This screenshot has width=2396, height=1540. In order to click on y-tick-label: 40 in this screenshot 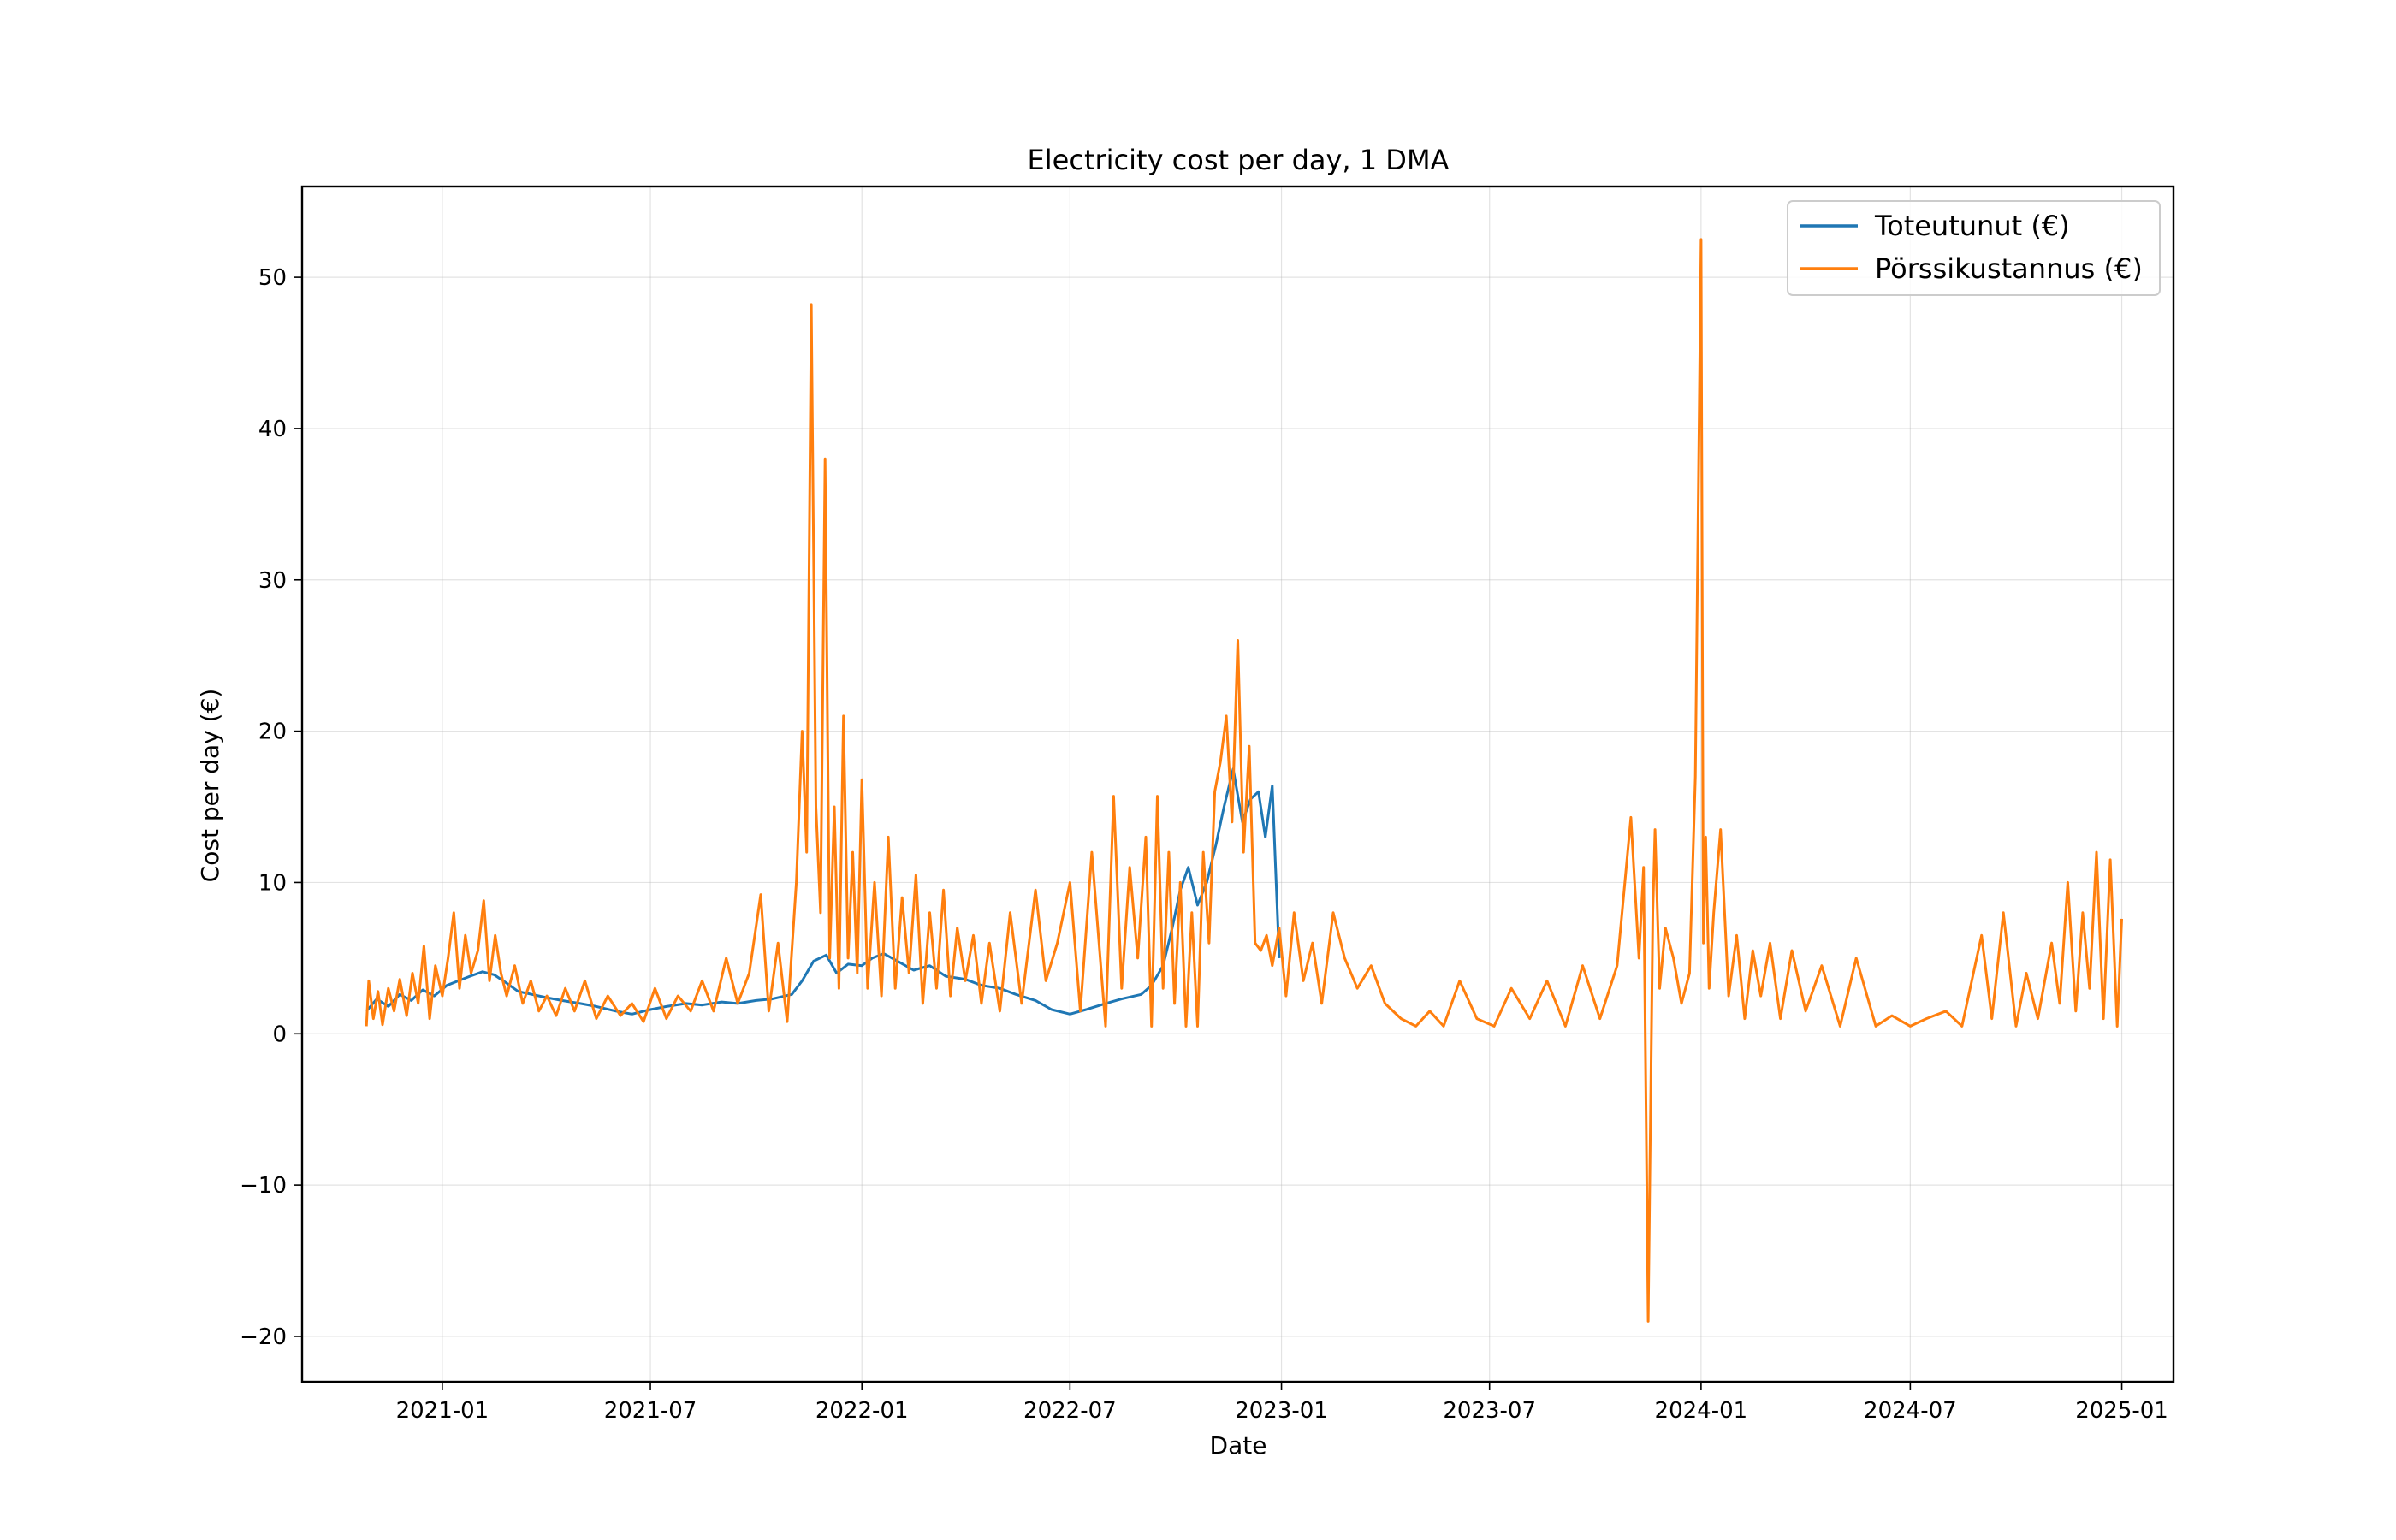, I will do `click(272, 429)`.